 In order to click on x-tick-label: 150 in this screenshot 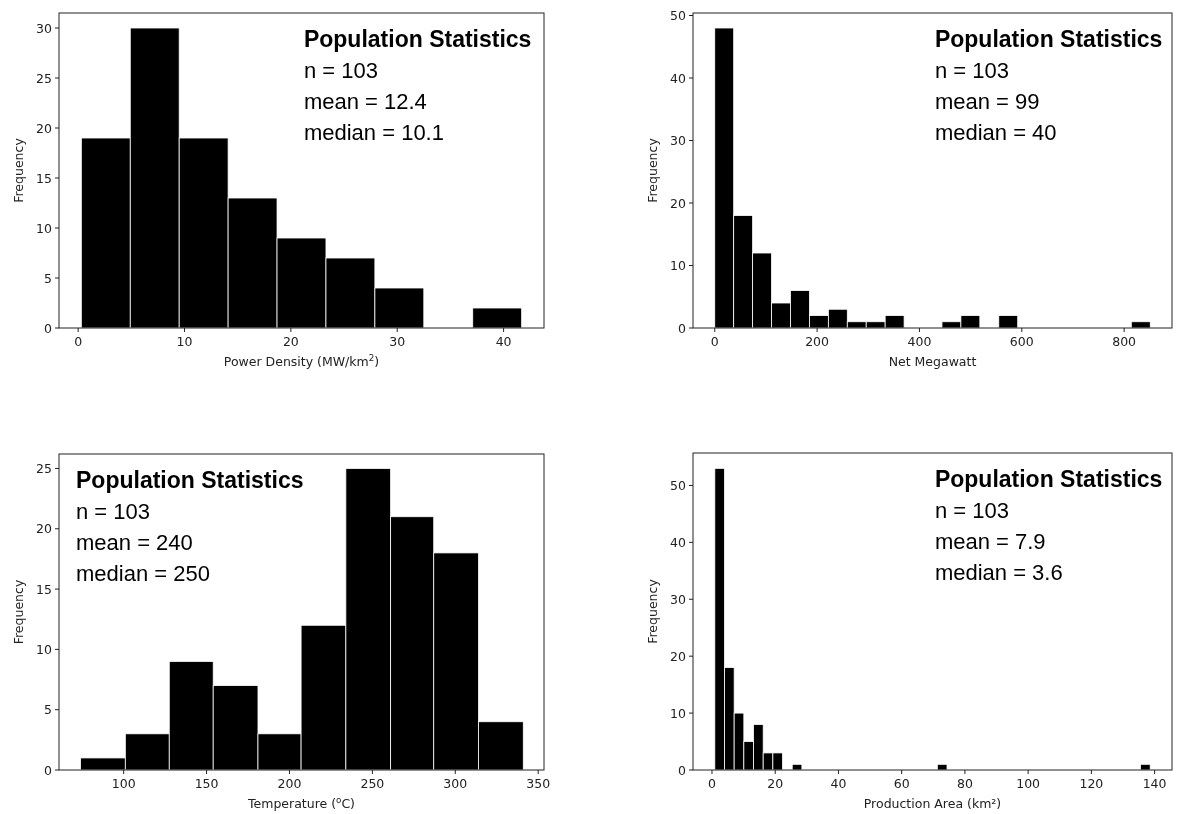, I will do `click(206, 783)`.